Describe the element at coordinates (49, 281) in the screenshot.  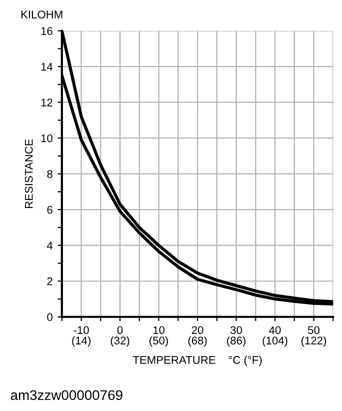
I see `y-tick-label: 2` at that location.